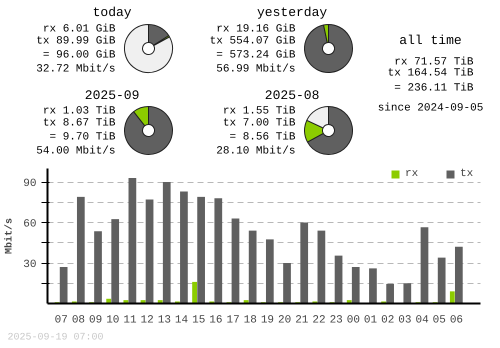 Image resolution: width=500 pixels, height=348 pixels. What do you see at coordinates (112, 95) in the screenshot?
I see `chart-title: 2025-09` at bounding box center [112, 95].